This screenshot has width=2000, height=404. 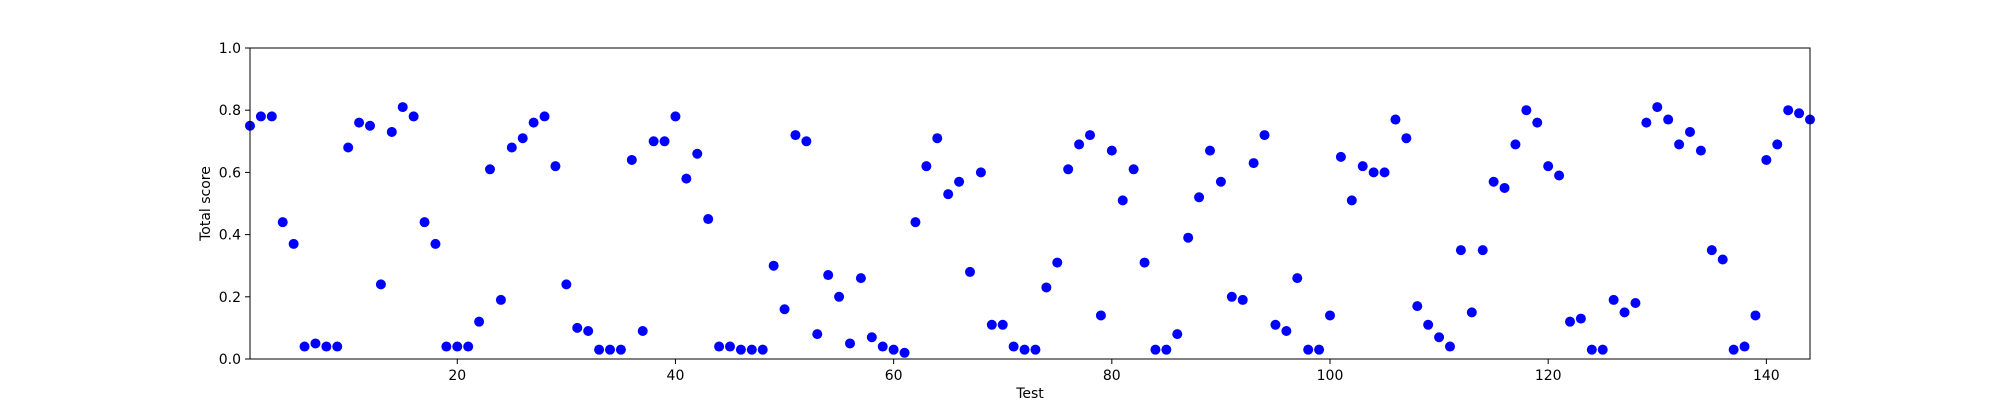 What do you see at coordinates (676, 376) in the screenshot?
I see `x-tick-label: 40` at bounding box center [676, 376].